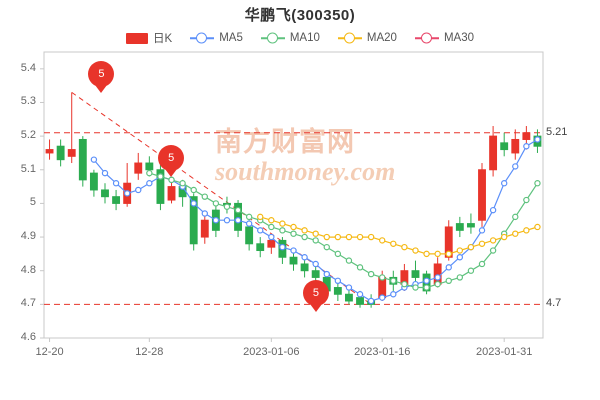 This screenshot has height=400, width=600. Describe the element at coordinates (504, 352) in the screenshot. I see `x-axis-label: 2023-01-31` at that location.